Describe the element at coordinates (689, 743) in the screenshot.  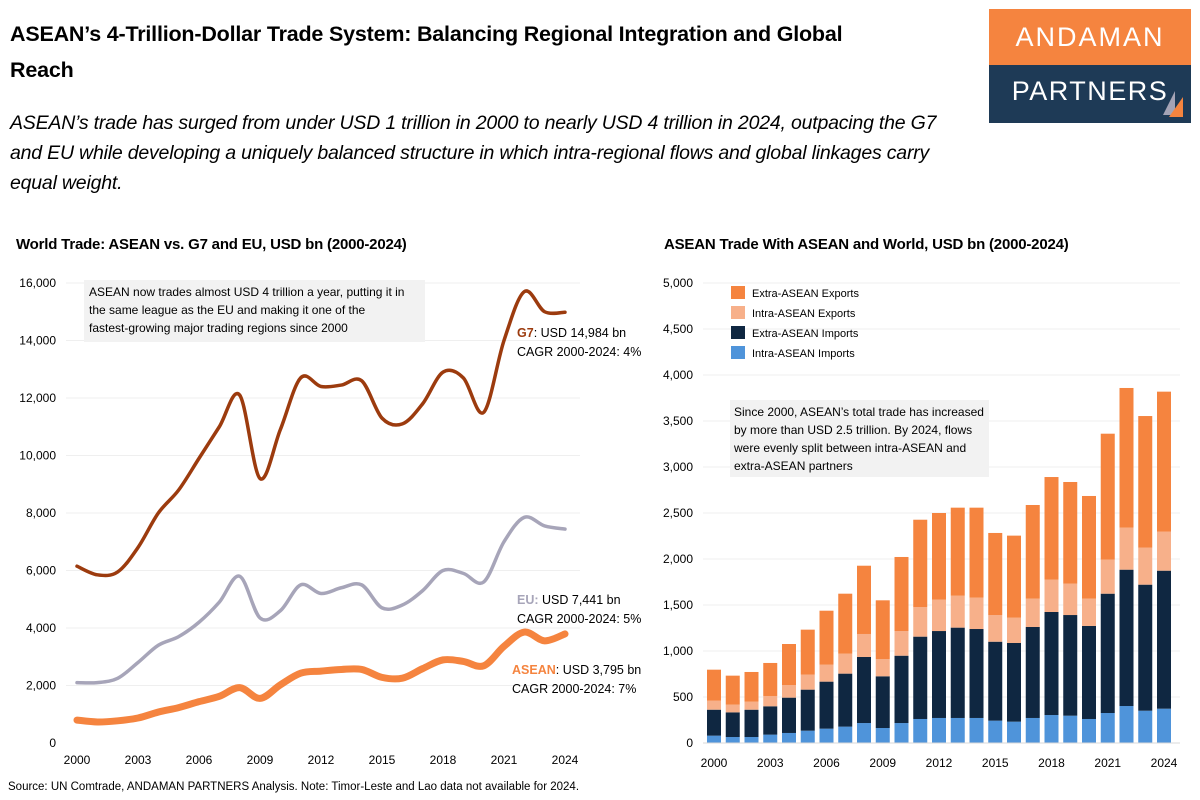
I see `y-tick-label: 0` at that location.